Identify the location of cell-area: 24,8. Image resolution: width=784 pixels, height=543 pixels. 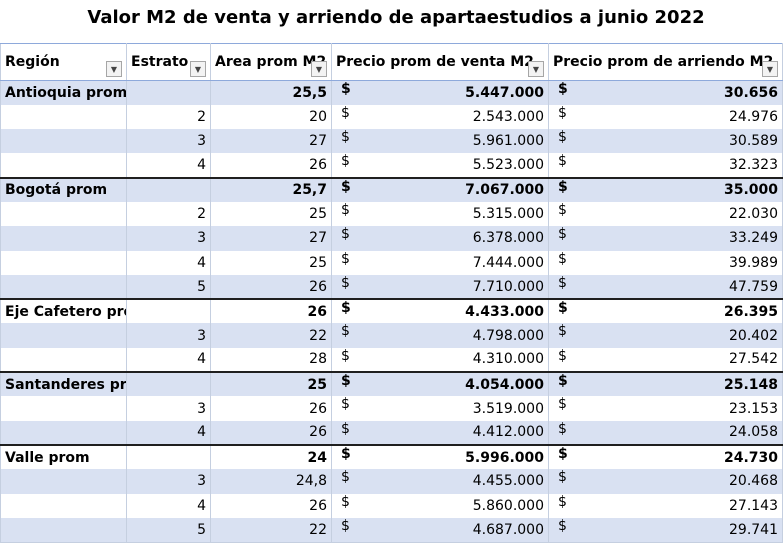
(271, 481).